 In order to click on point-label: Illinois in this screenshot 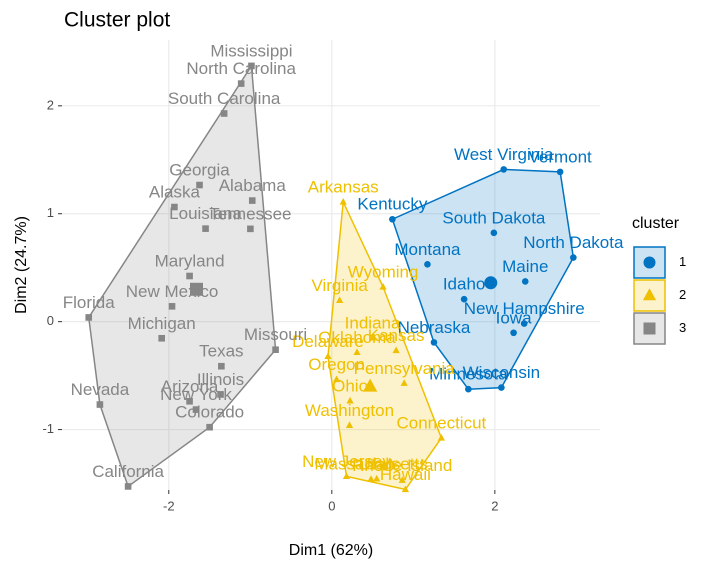, I will do `click(220, 379)`.